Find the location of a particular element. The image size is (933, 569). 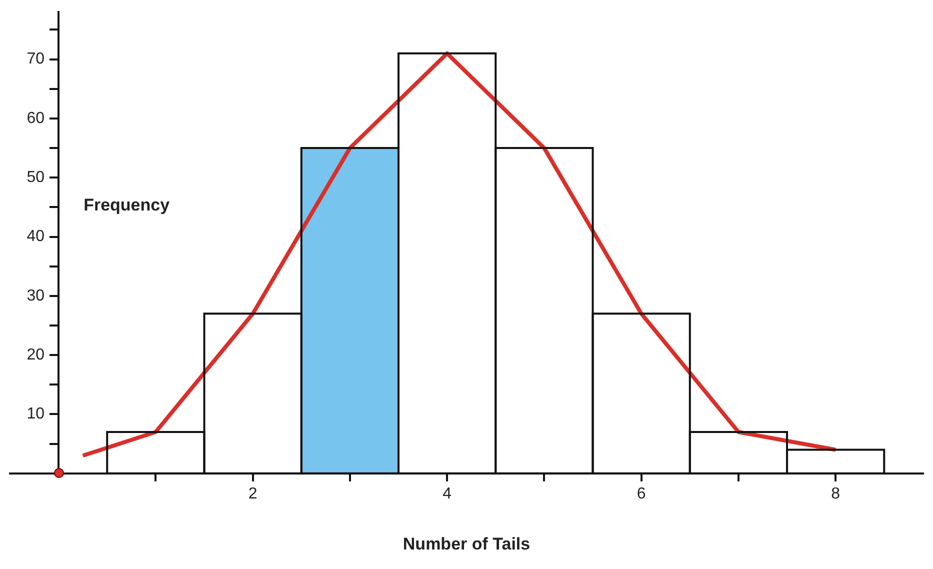

y-axis-title: Frequency is located at coordinates (127, 204).